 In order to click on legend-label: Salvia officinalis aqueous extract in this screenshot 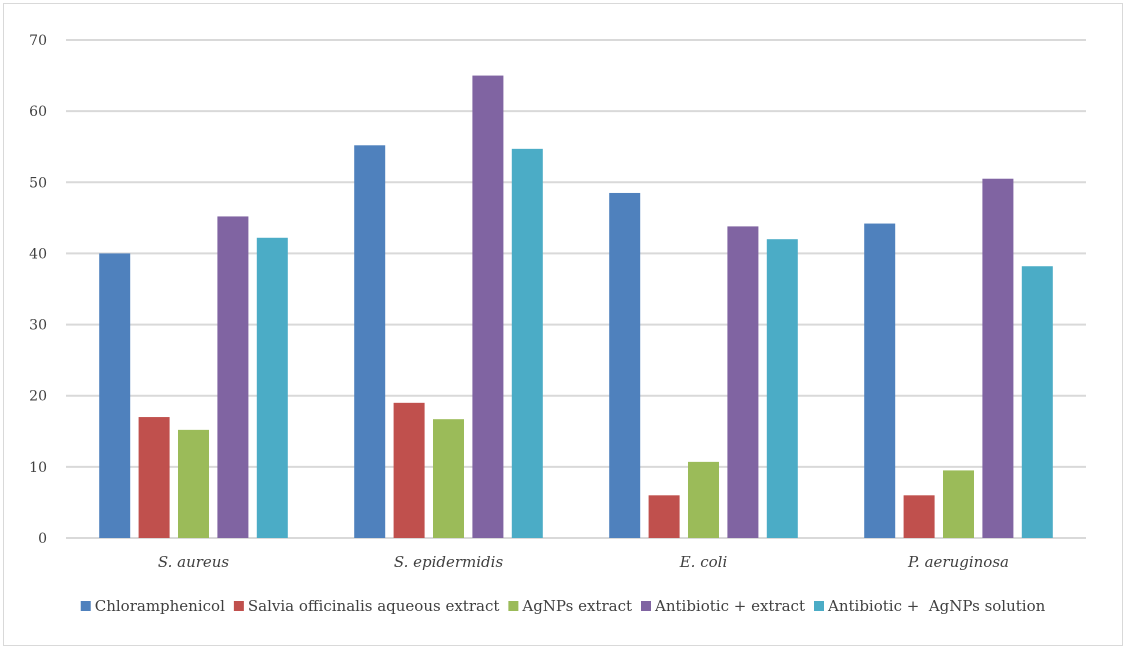, I will do `click(374, 606)`.